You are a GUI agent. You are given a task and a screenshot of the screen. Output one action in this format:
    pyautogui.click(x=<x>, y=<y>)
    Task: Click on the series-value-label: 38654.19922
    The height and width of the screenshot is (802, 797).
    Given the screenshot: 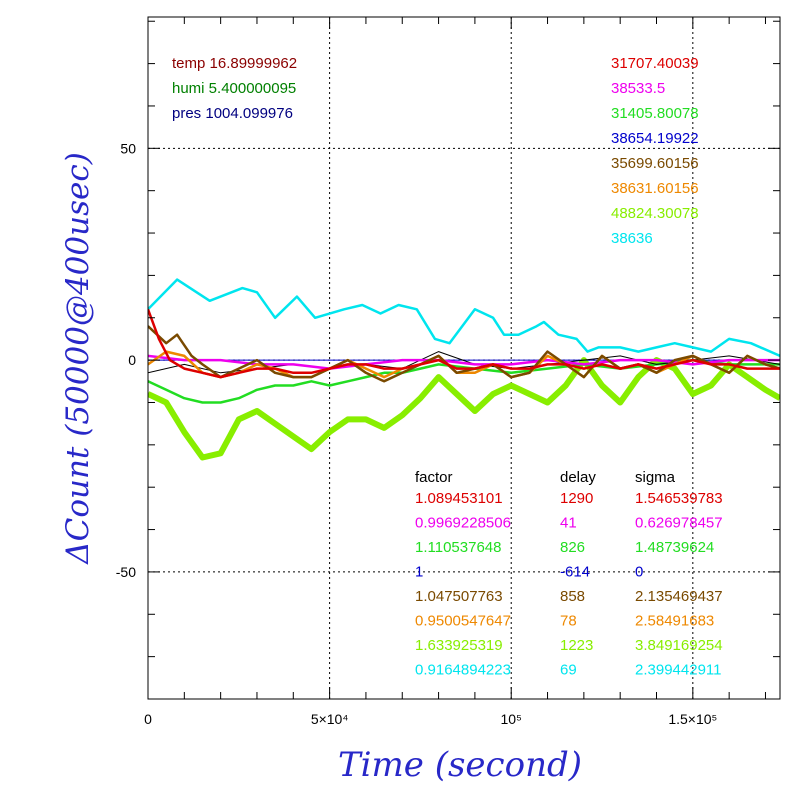 What is the action you would take?
    pyautogui.click(x=655, y=138)
    